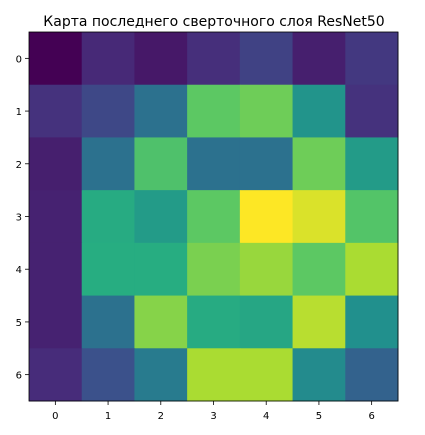  Describe the element at coordinates (213, 416) in the screenshot. I see `x-tick-label-3: 3` at that location.